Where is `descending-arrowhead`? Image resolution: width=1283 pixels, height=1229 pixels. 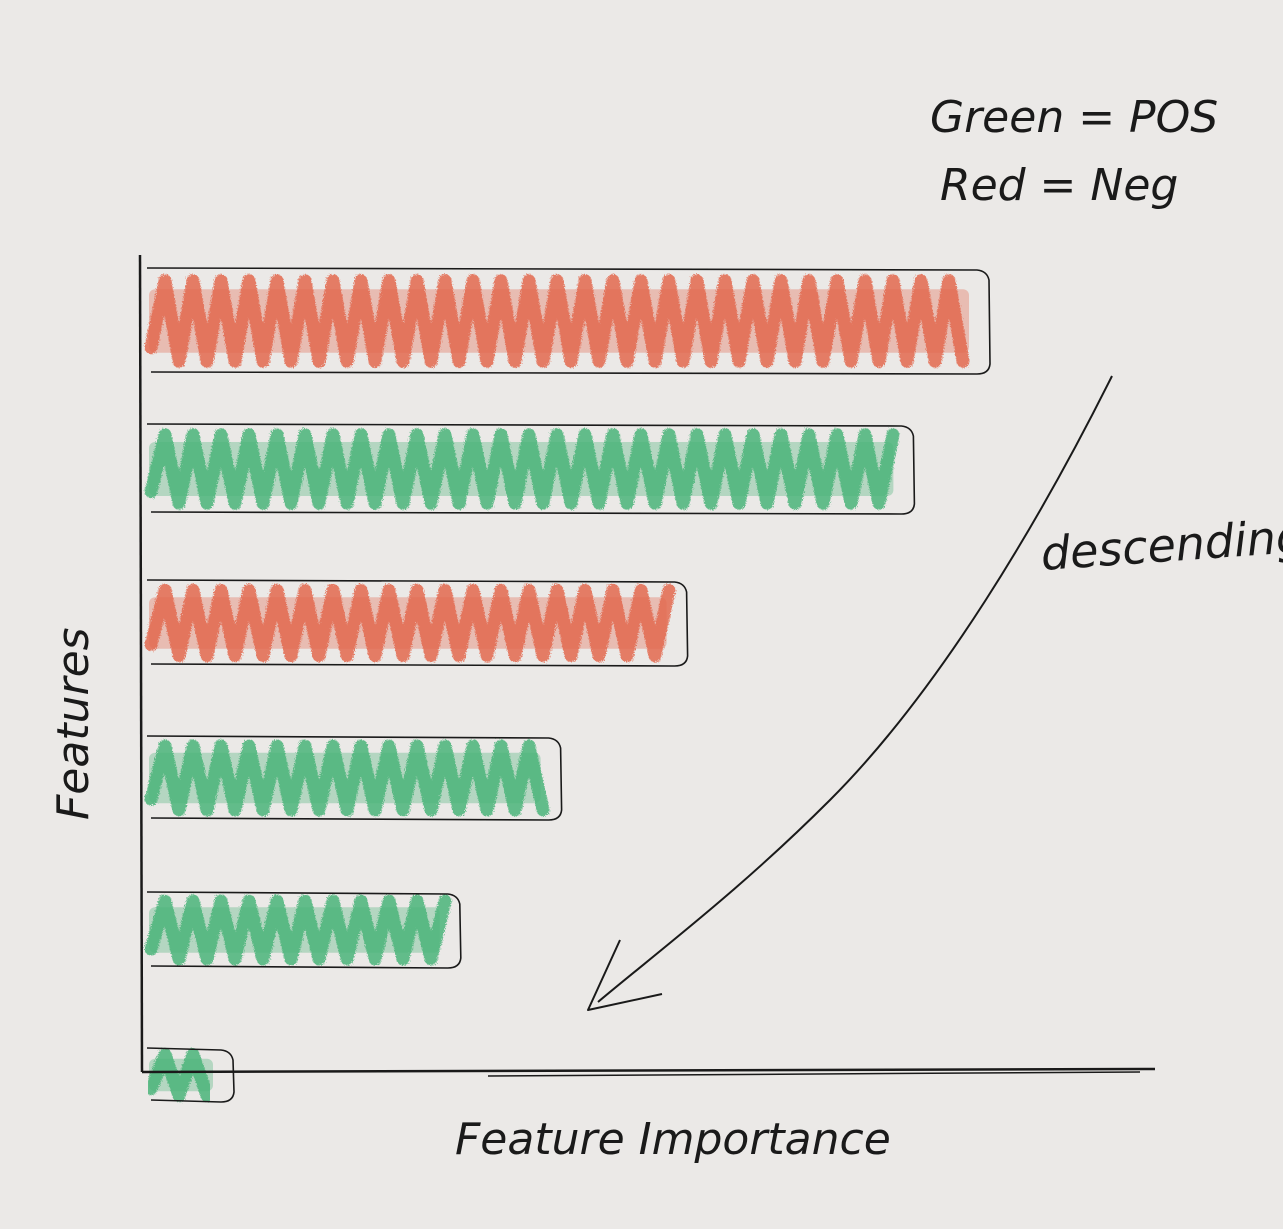
descending-arrowhead is located at coordinates (625, 975).